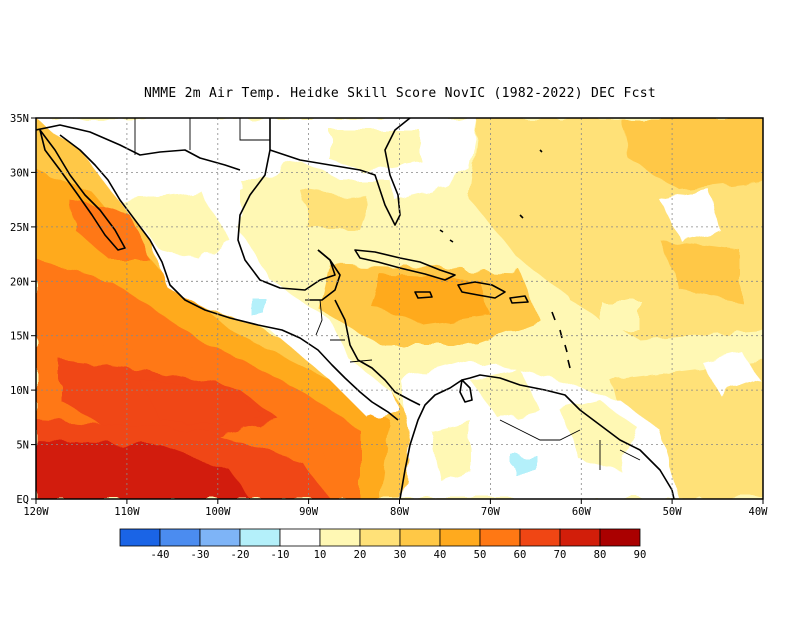 Image resolution: width=800 pixels, height=618 pixels. What do you see at coordinates (240, 555) in the screenshot?
I see `colorbar-label: -20` at bounding box center [240, 555].